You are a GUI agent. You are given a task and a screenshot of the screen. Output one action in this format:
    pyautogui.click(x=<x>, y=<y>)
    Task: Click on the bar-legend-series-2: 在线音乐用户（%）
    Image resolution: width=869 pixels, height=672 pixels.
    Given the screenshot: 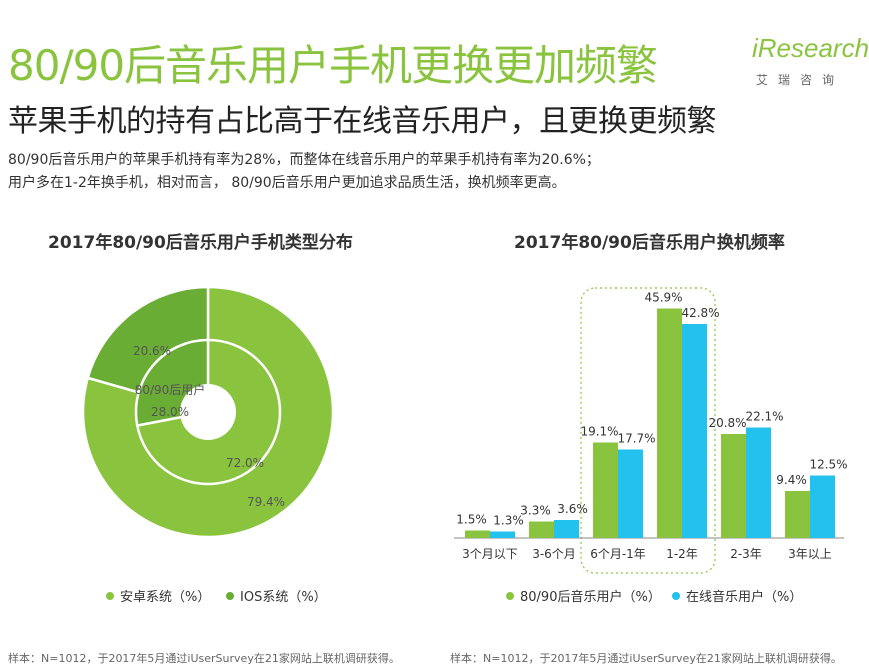 What is the action you would take?
    pyautogui.click(x=737, y=595)
    